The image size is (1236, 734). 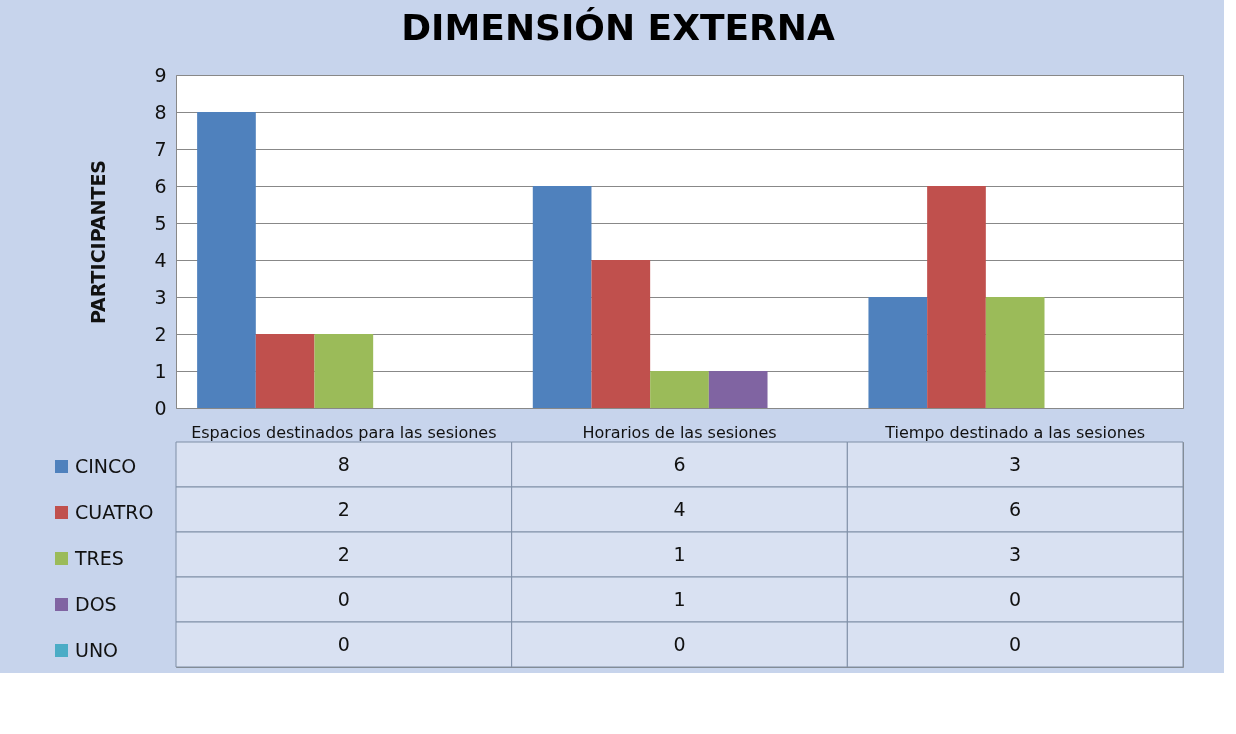 I want to click on y-tick-label: 4, so click(x=160, y=259).